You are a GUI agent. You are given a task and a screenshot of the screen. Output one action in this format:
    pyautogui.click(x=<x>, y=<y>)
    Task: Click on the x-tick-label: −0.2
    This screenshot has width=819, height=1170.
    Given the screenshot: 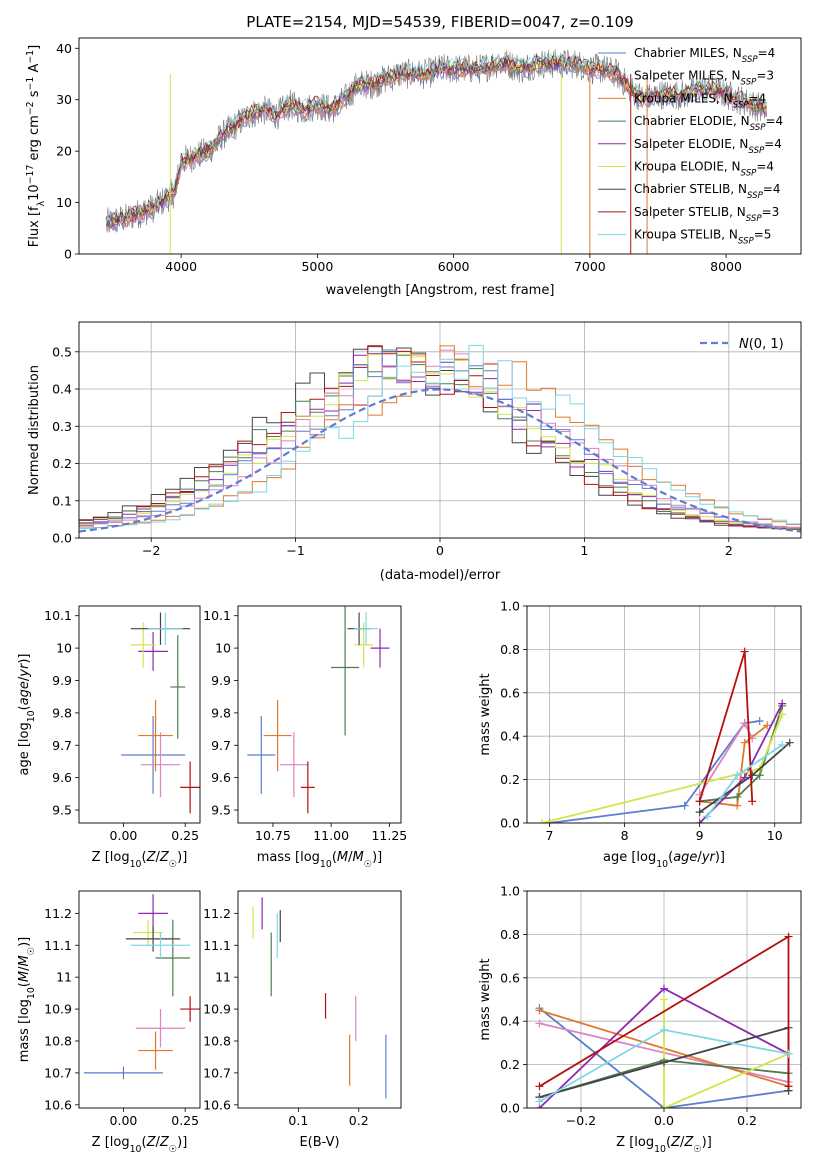 What is the action you would take?
    pyautogui.click(x=581, y=1120)
    